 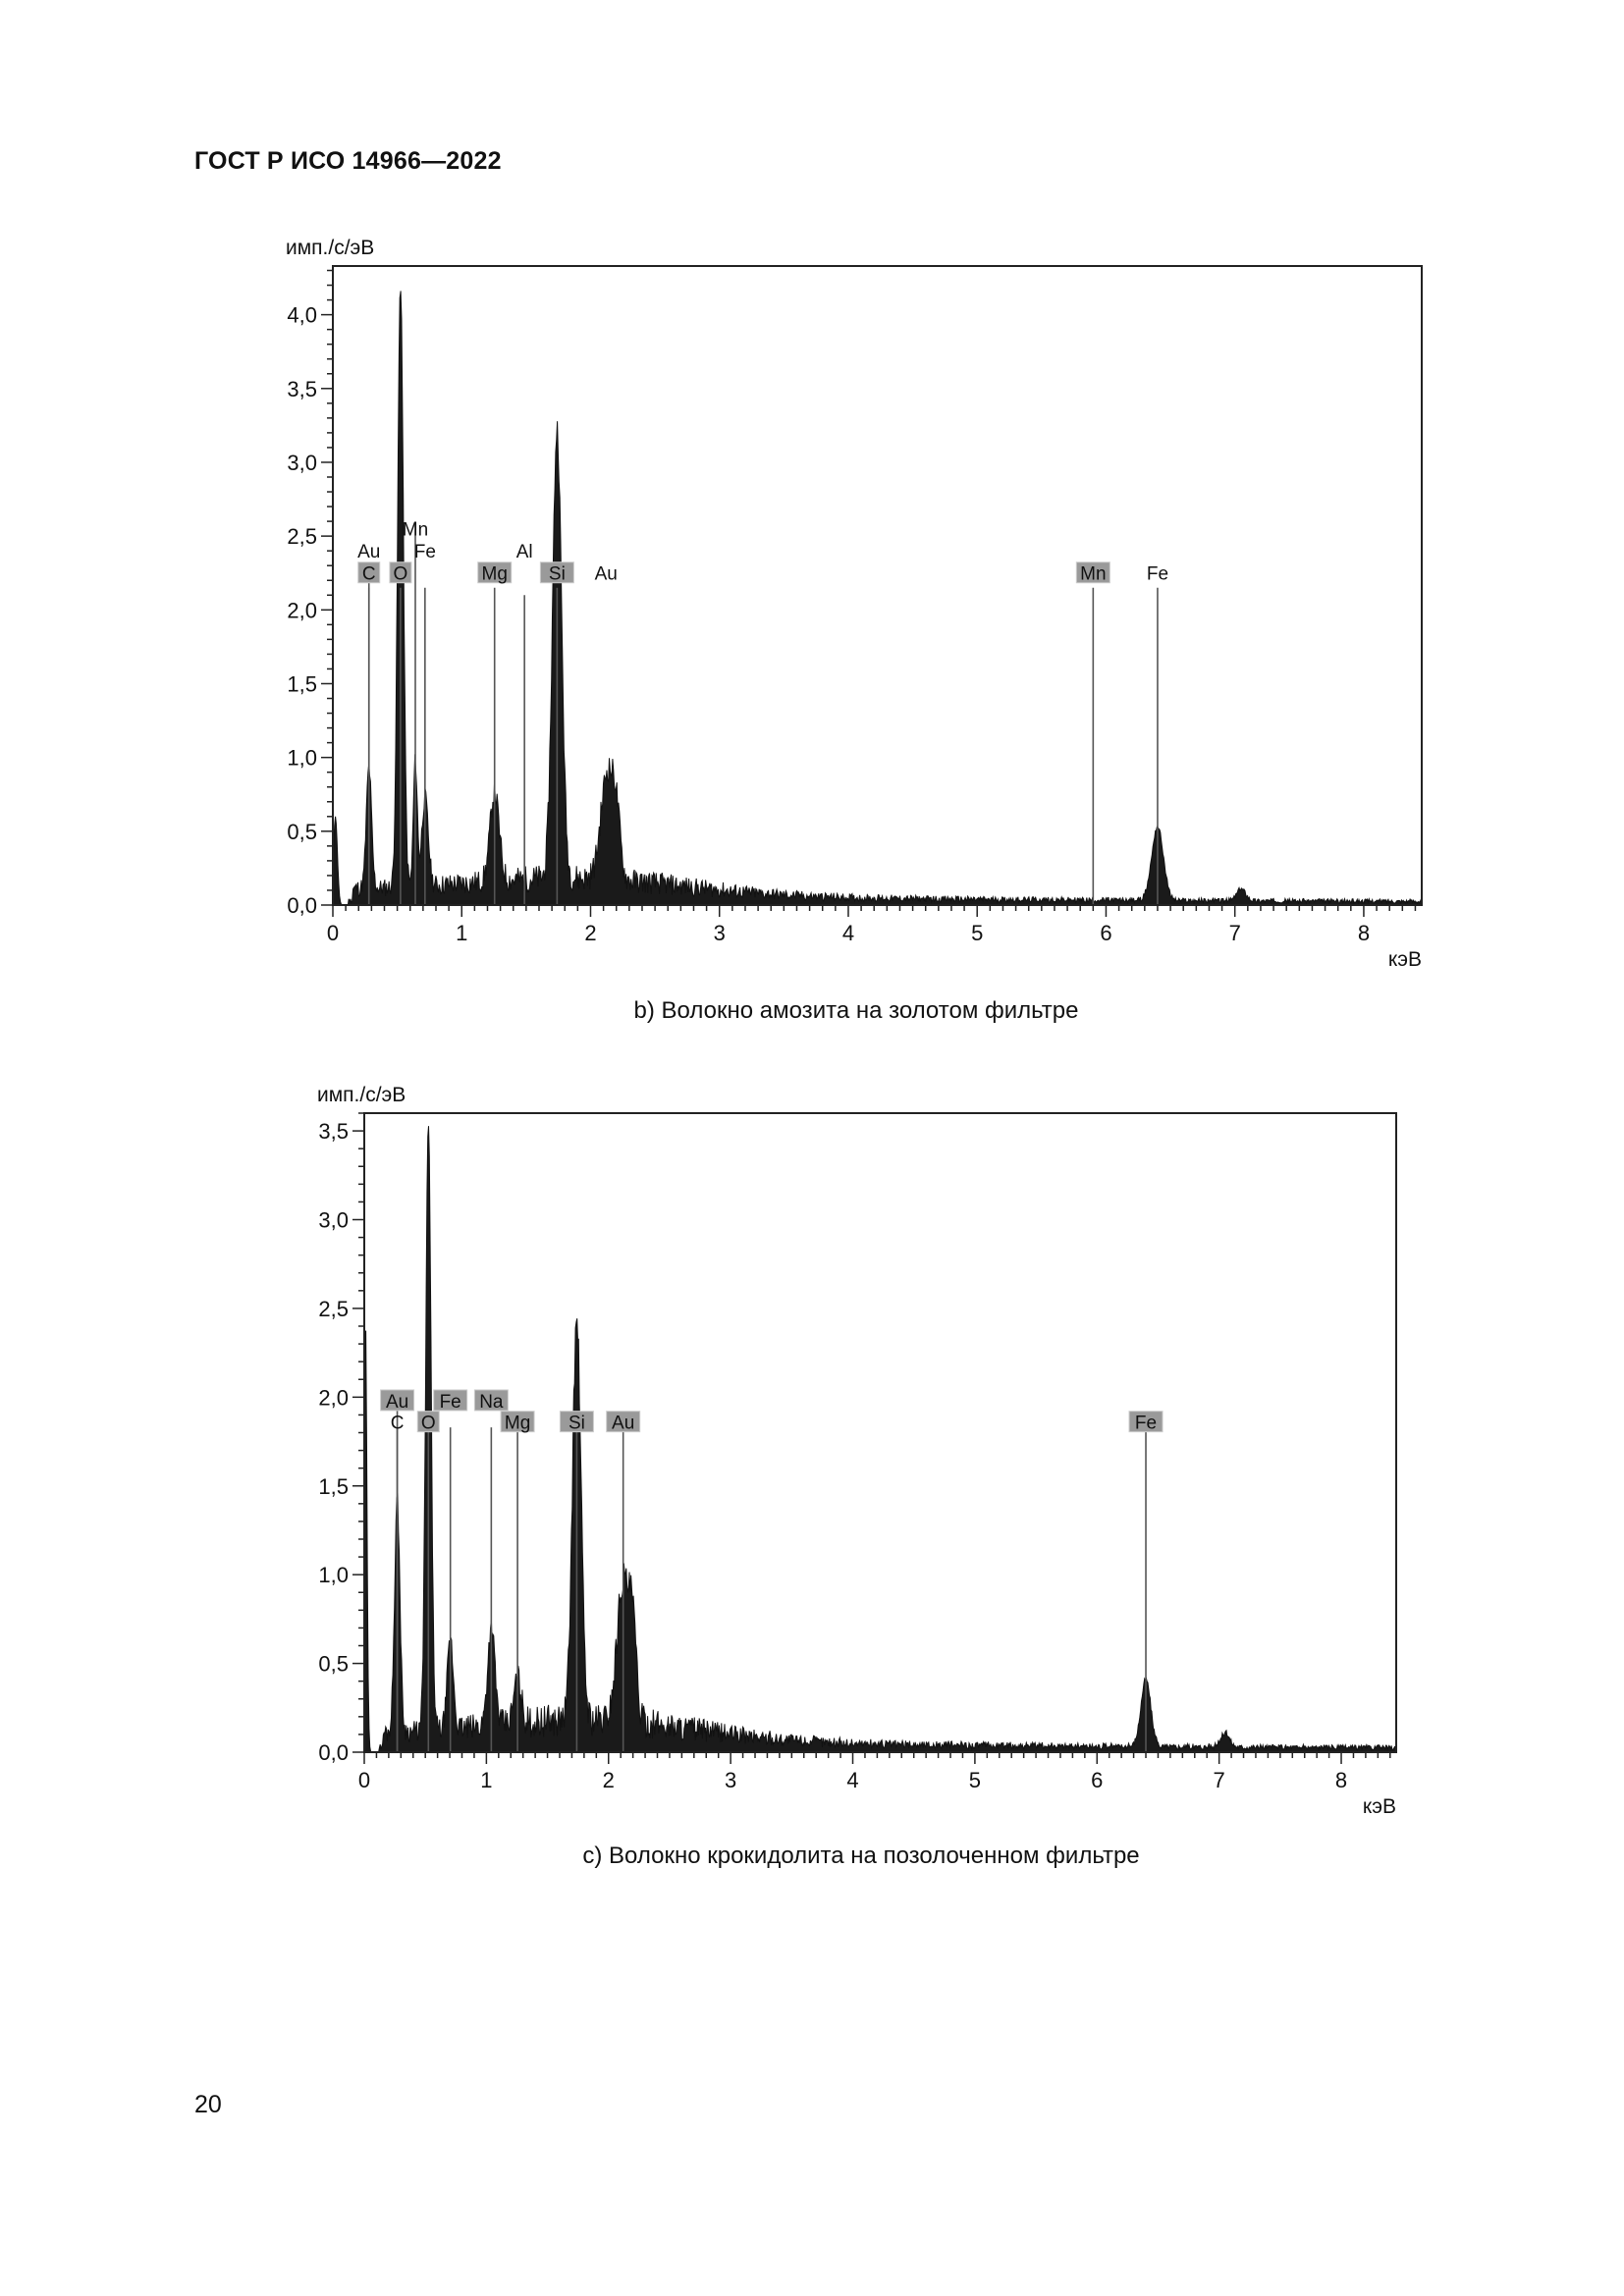 I want to click on element-label-box-mn, so click(x=1092, y=572).